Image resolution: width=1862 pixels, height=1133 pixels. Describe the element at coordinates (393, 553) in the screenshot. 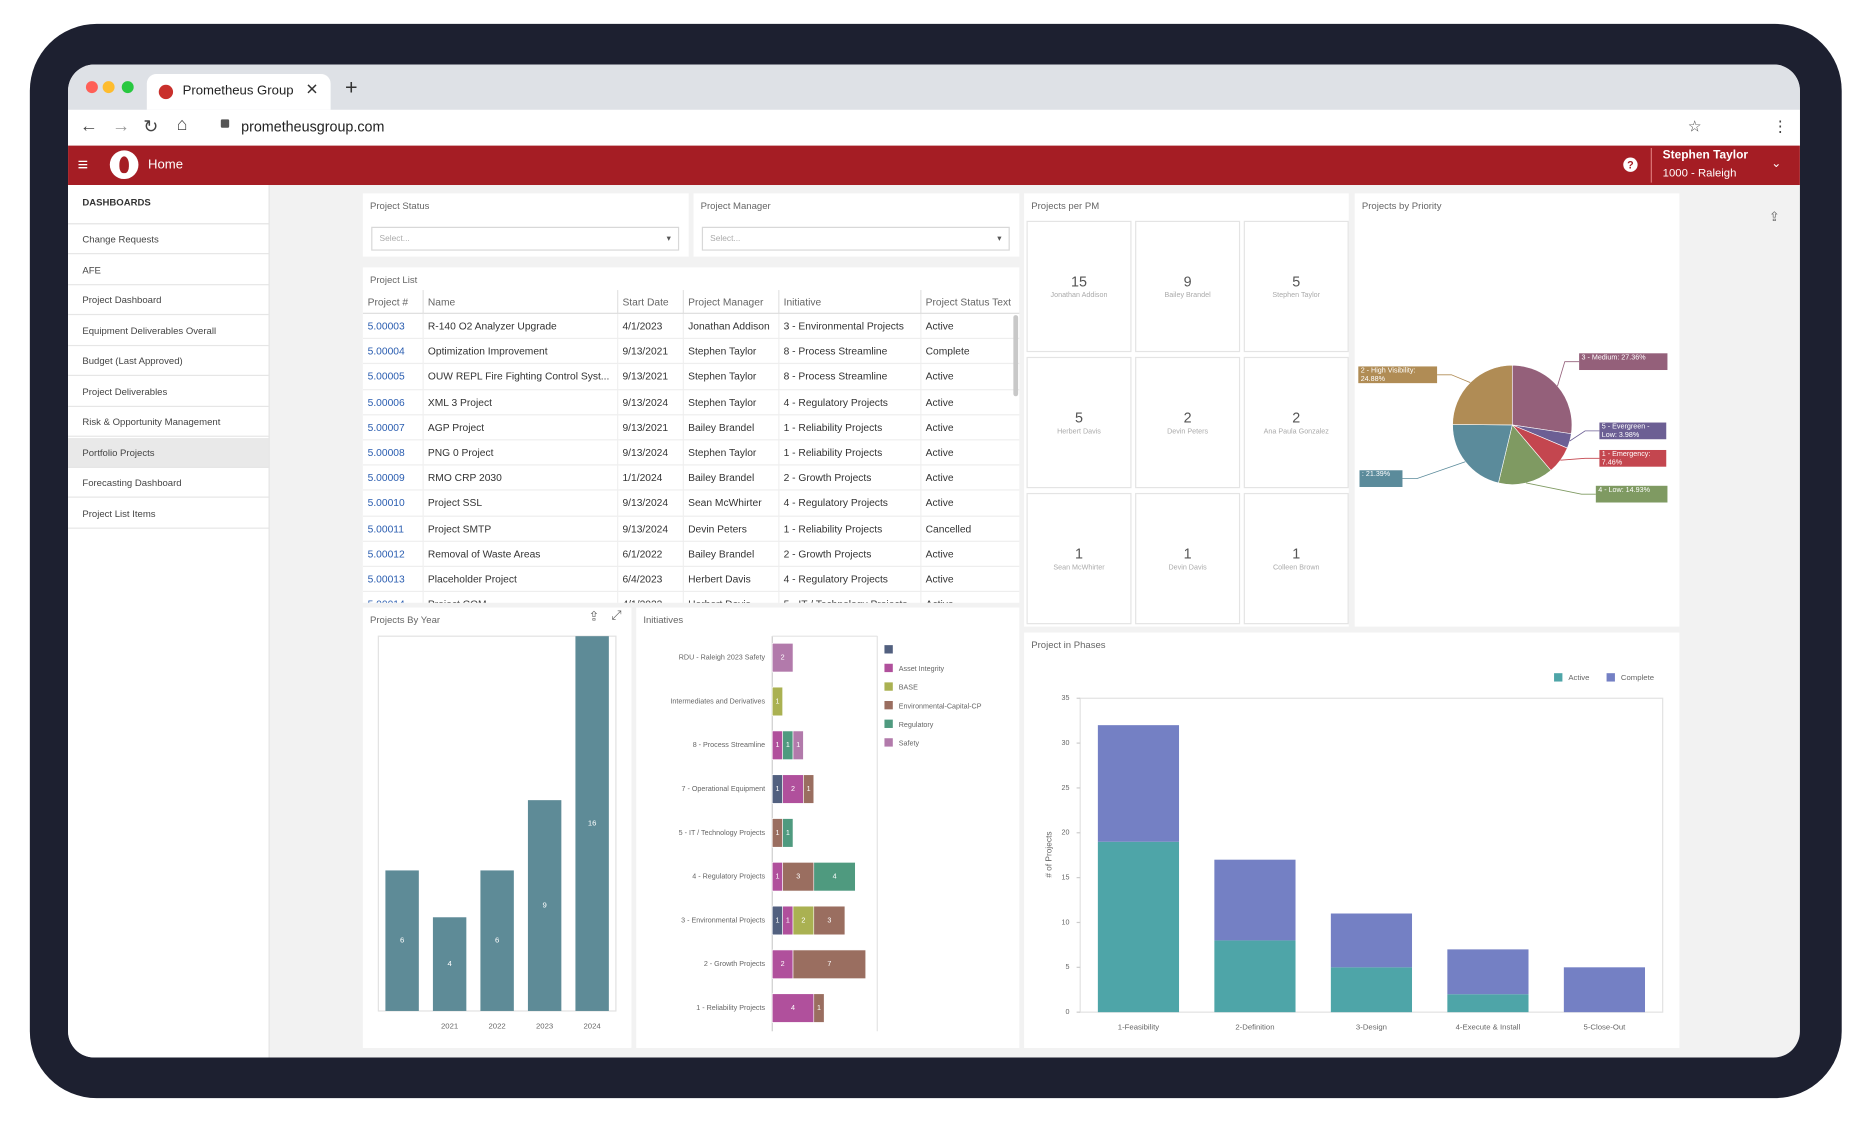

I see `project-link: 5.00012` at that location.